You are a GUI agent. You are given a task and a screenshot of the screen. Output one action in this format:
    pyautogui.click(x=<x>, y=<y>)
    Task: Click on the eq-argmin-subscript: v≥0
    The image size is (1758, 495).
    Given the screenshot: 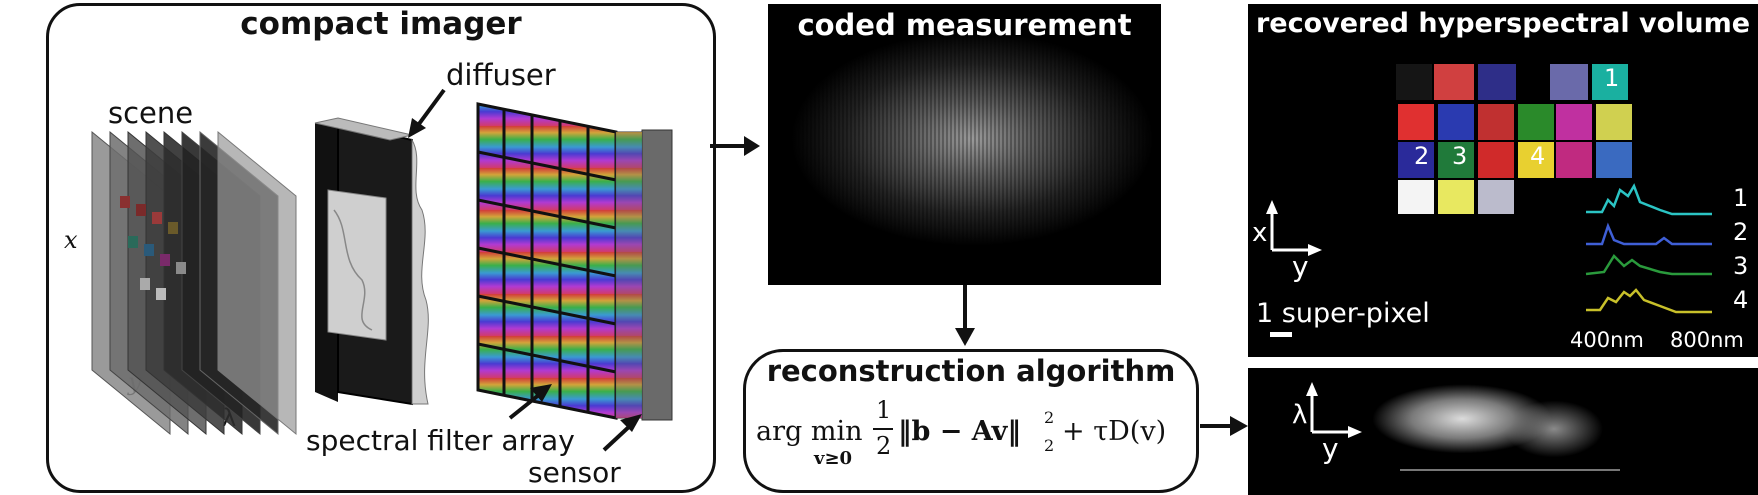 What is the action you would take?
    pyautogui.click(x=833, y=458)
    